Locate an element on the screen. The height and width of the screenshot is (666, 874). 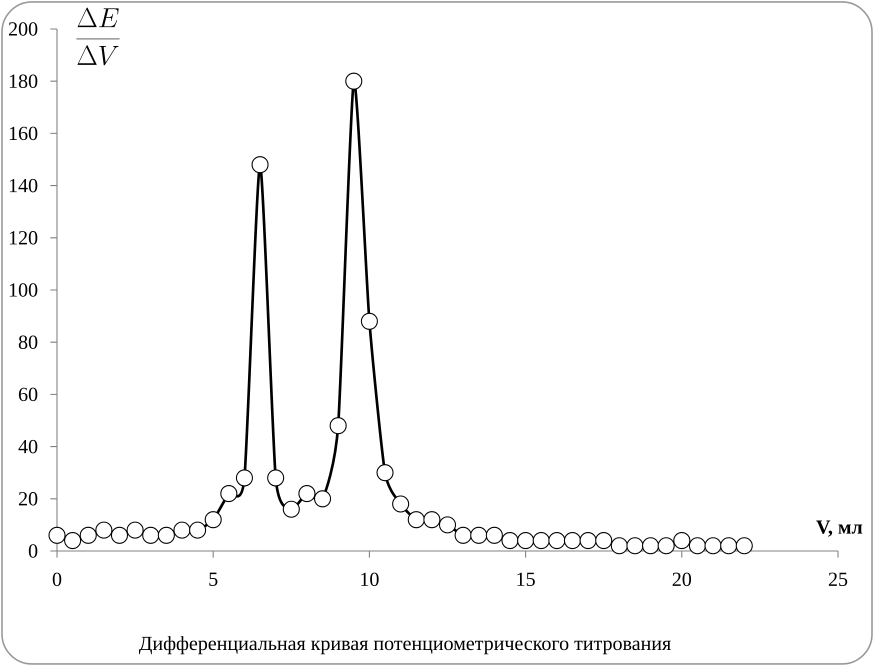
x-axis-title: V, мл is located at coordinates (839, 528).